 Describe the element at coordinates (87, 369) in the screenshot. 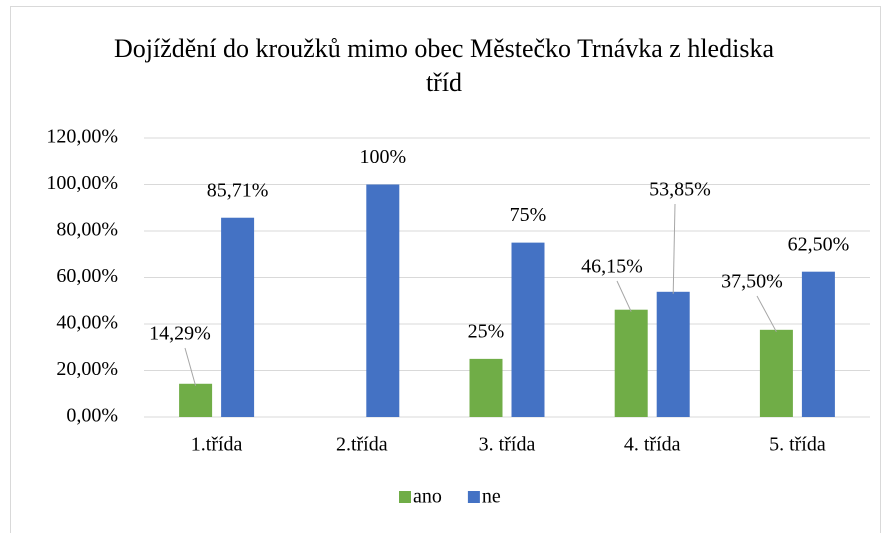

I see `y-tick-label: 20,00%` at that location.